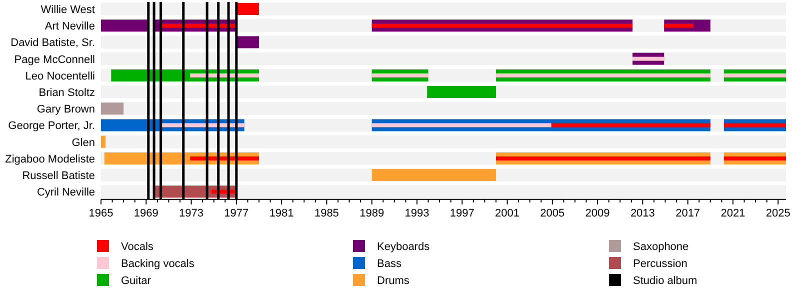 The width and height of the screenshot is (800, 298). What do you see at coordinates (403, 247) in the screenshot?
I see `legend-label: Keyboards` at bounding box center [403, 247].